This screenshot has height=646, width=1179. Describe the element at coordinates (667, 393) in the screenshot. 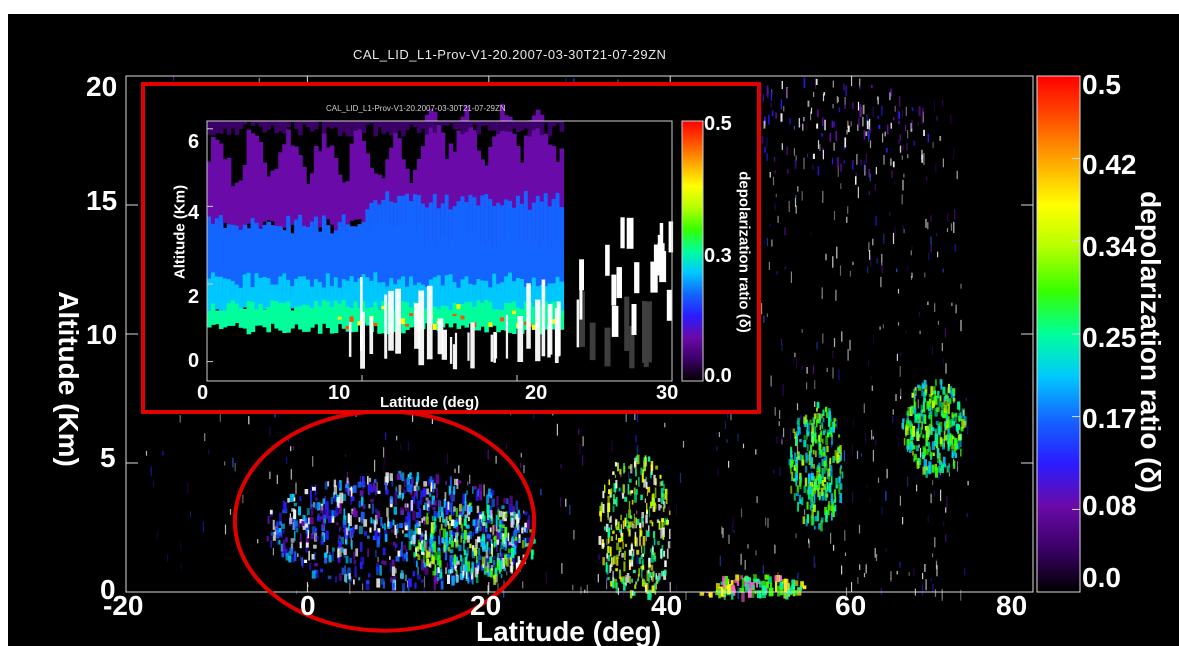

I see `inset-x-tick-30: 30` at that location.